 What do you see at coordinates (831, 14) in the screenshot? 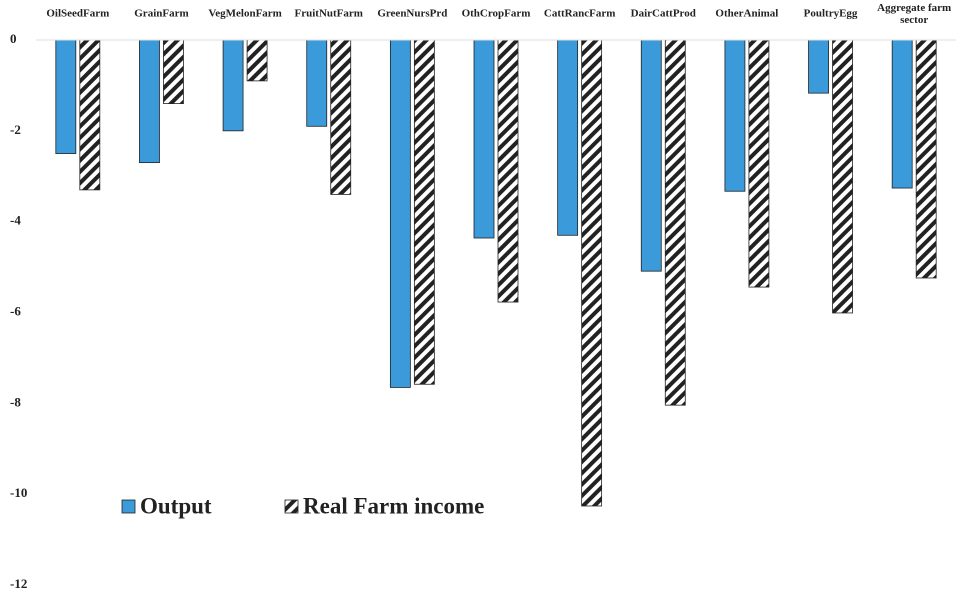
I see `x-tick-label: PoultryEgg` at bounding box center [831, 14].